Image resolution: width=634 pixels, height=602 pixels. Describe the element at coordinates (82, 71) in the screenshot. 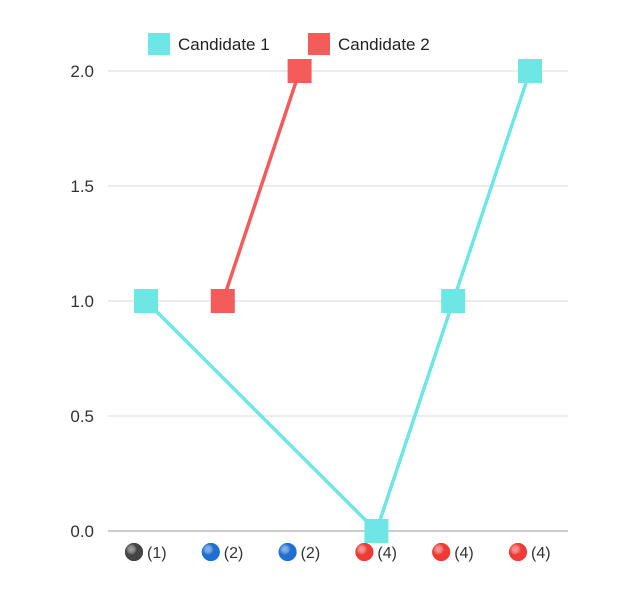

I see `y-tick-label: 2.0` at that location.